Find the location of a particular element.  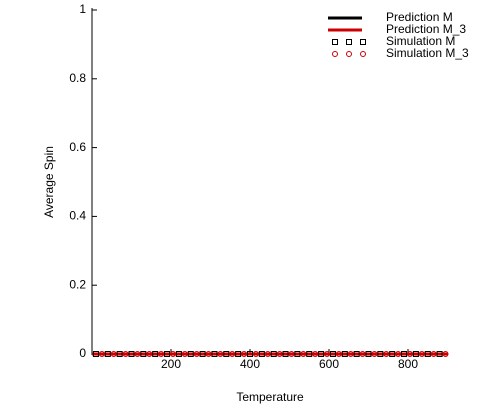

legend-label: Prediction M is located at coordinates (419, 17).